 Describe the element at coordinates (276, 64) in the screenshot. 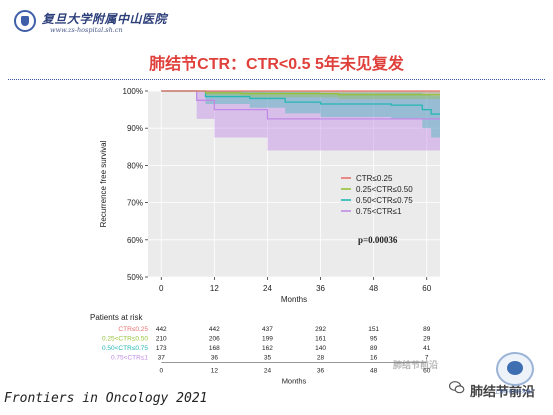

I see `slide-title: 肺结节CTR：CTR<0.5 5年未见复发` at that location.